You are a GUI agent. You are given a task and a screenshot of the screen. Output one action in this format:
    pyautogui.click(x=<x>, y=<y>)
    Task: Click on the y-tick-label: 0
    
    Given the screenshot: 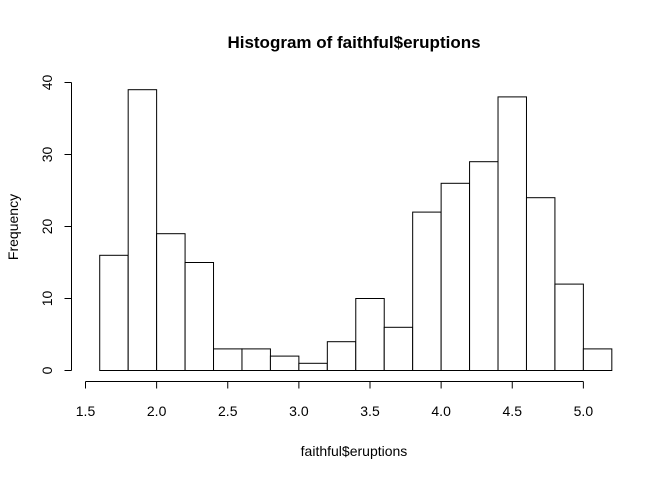 What is the action you would take?
    pyautogui.click(x=47, y=370)
    